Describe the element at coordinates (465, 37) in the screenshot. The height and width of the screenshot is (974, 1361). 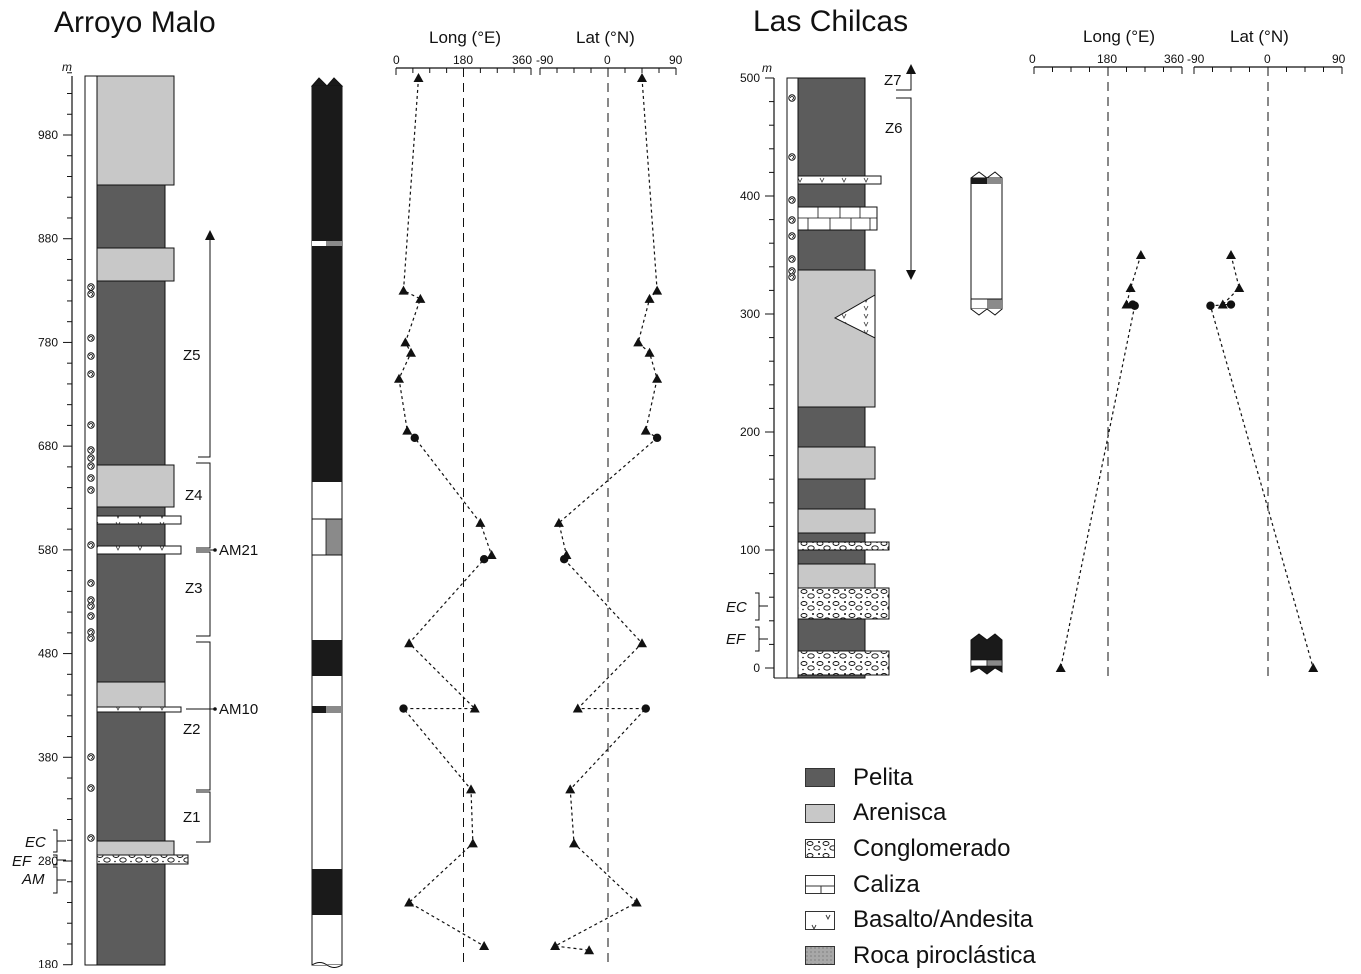
I see `long-axis-title: Long (°E)` at that location.